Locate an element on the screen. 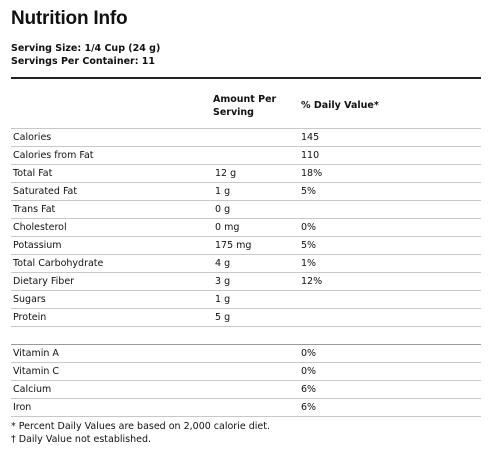 The height and width of the screenshot is (463, 500). table-row: Vitamin A 0% is located at coordinates (246, 354).